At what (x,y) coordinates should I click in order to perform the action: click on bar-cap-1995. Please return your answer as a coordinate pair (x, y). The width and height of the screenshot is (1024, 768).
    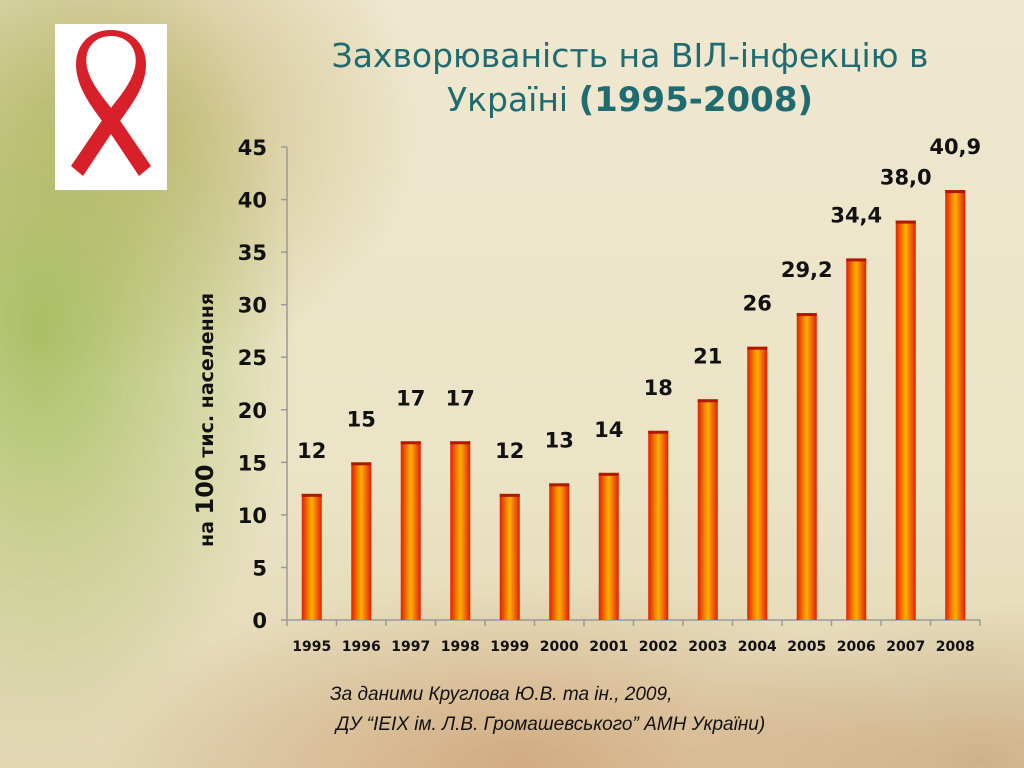
    Looking at the image, I should click on (311, 495).